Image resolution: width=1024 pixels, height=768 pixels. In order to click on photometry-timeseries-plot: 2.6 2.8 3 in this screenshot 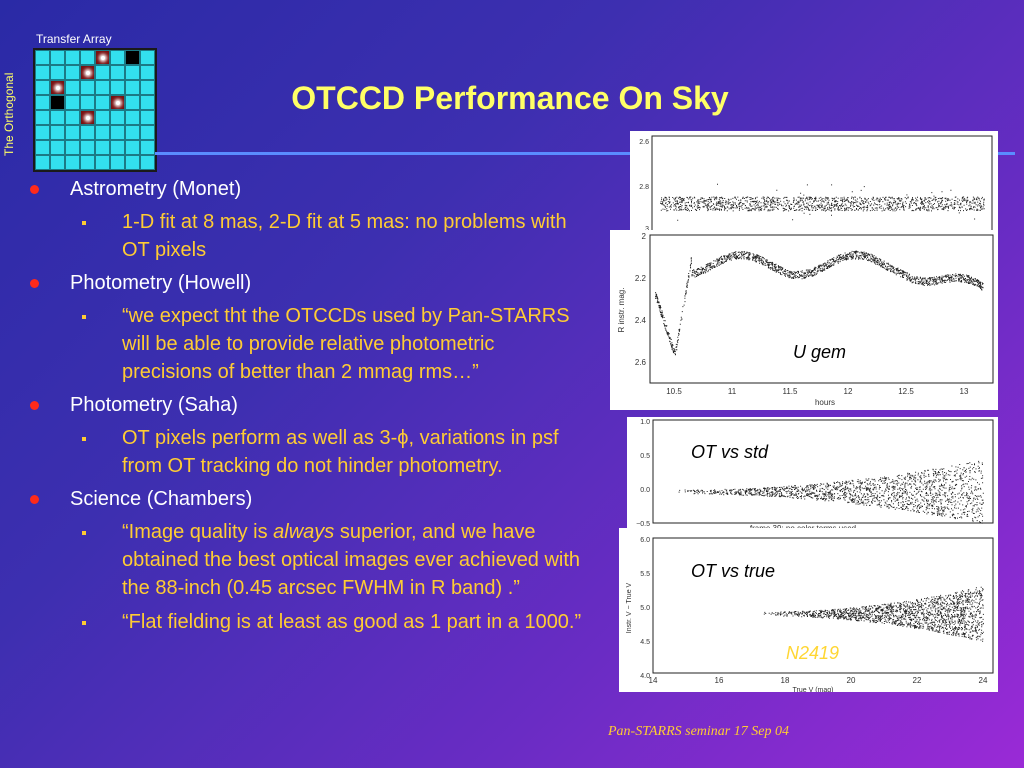, I will do `click(814, 183)`.